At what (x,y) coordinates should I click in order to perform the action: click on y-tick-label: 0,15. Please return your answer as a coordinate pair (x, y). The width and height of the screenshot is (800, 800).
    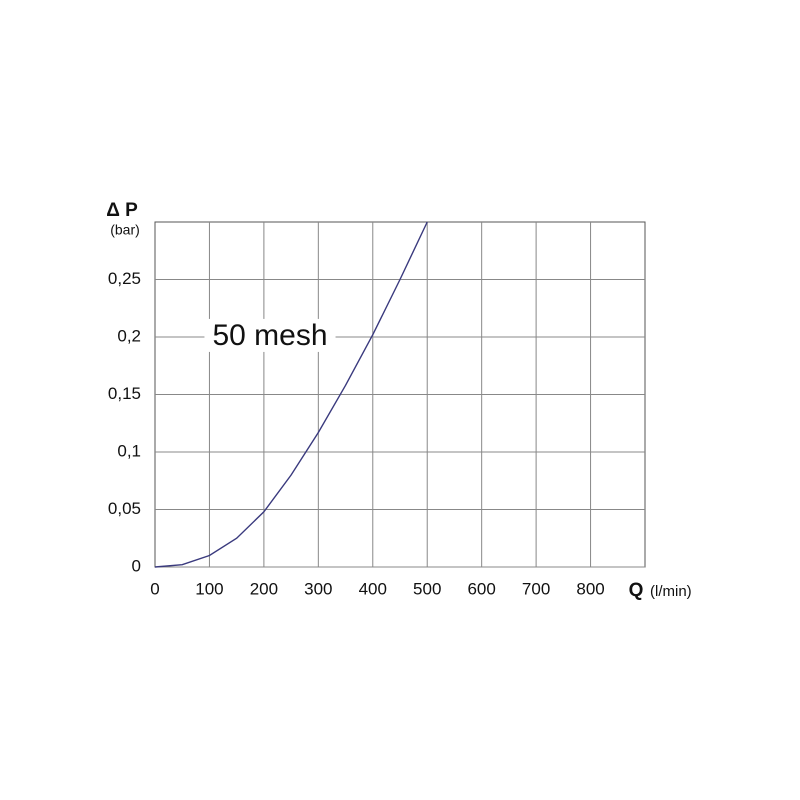
    Looking at the image, I should click on (124, 393).